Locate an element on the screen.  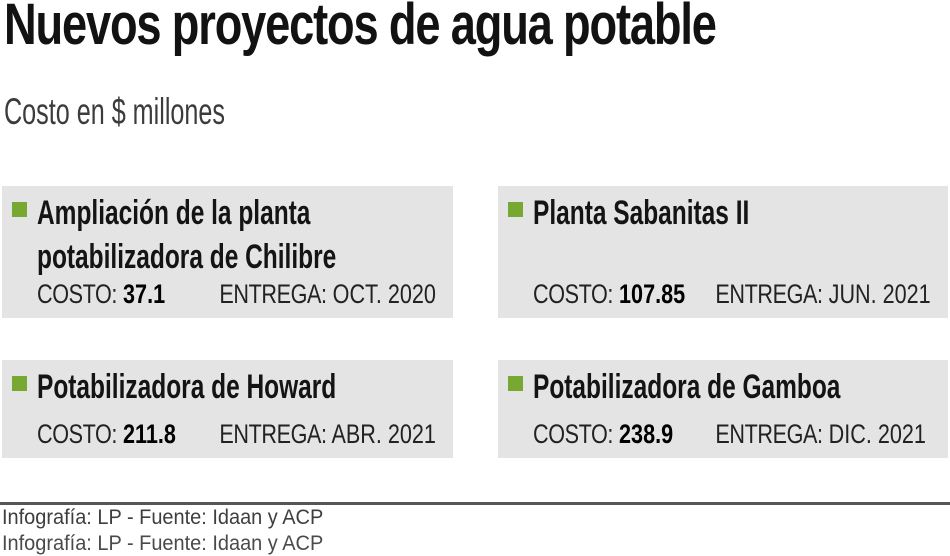
card-head: Potabilizadora de Gamboa is located at coordinates (721, 388).